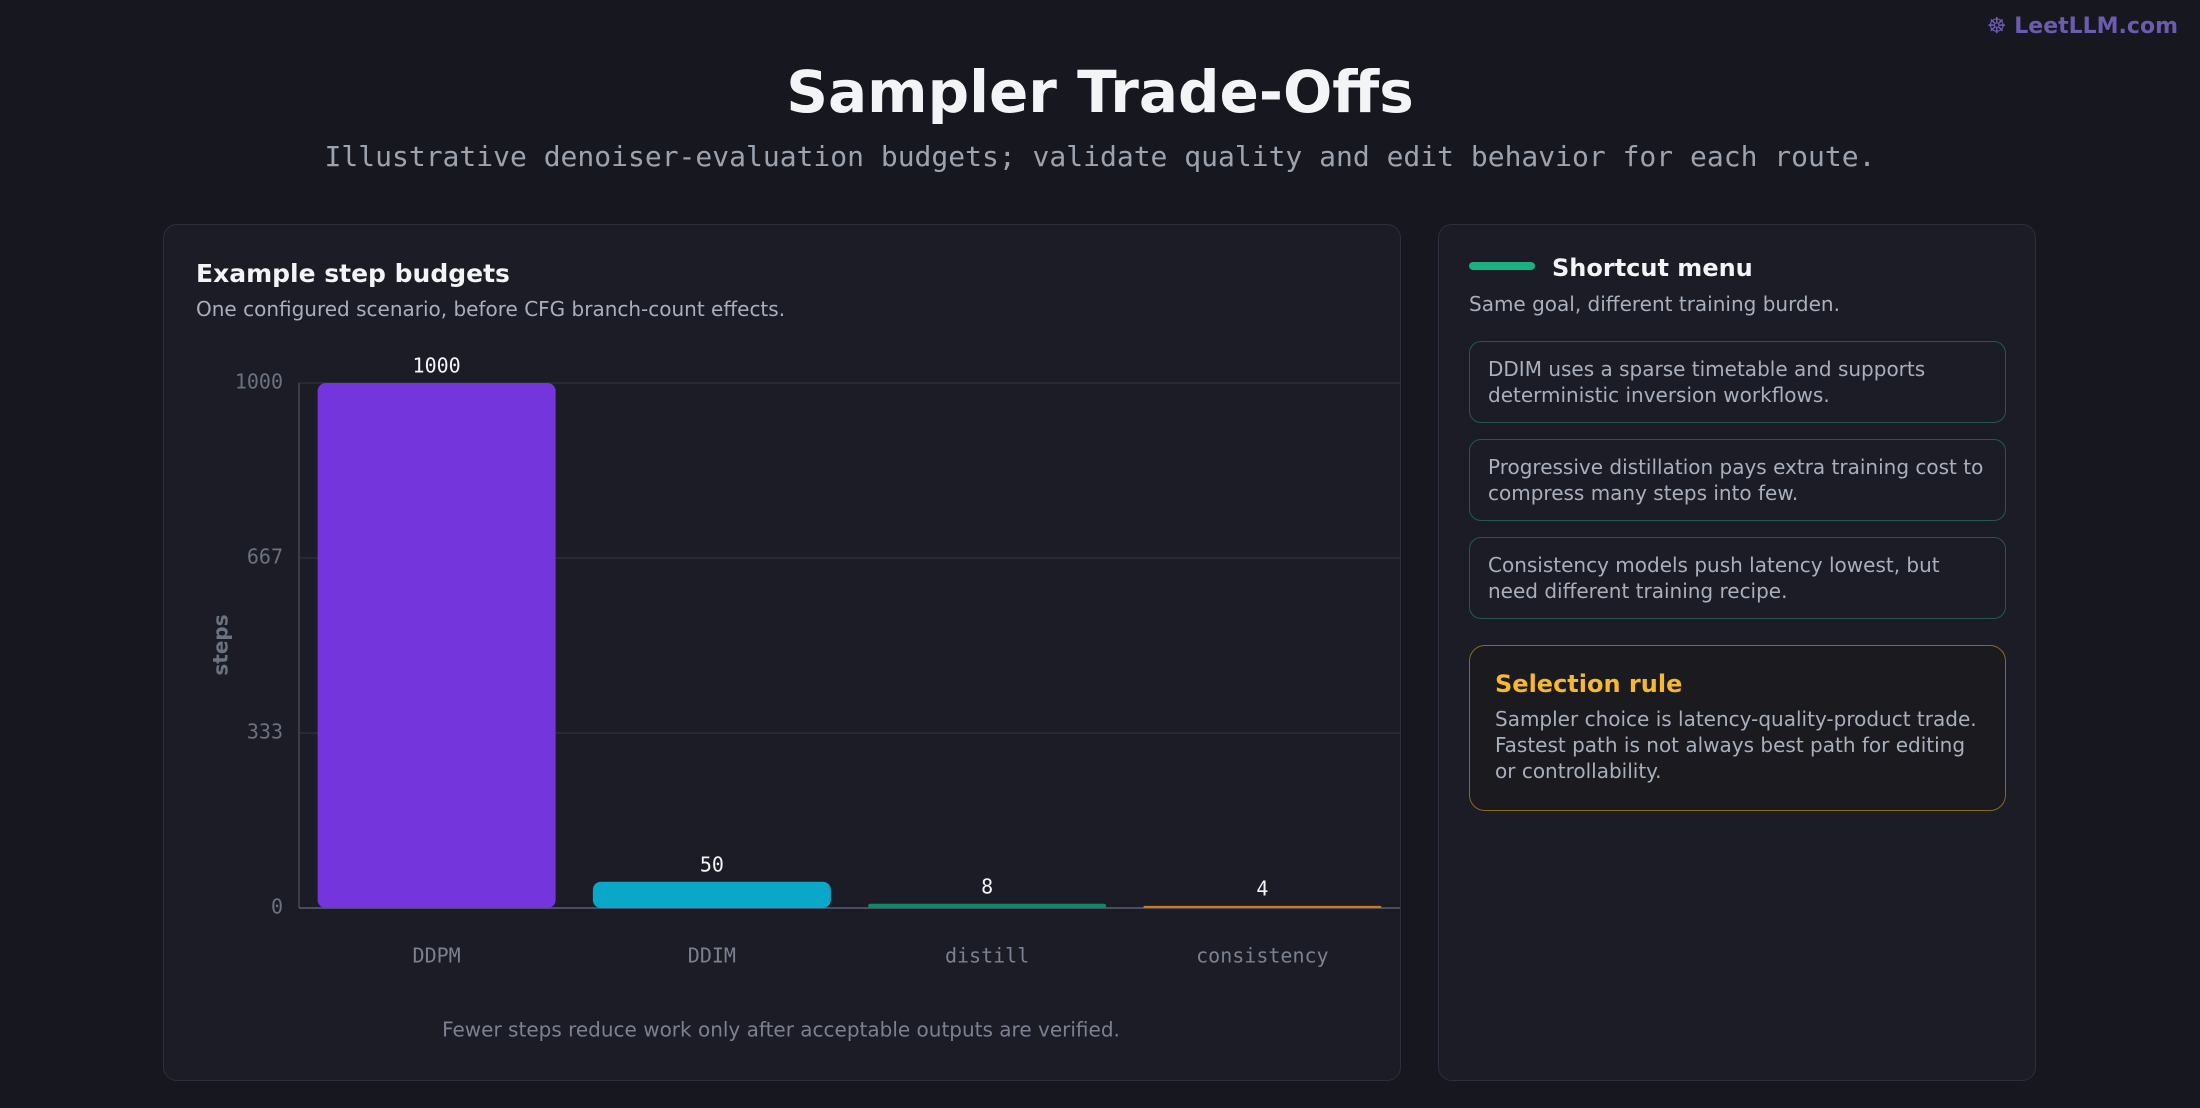 The width and height of the screenshot is (2200, 1108). Describe the element at coordinates (1262, 956) in the screenshot. I see `x-tick-label: consistency` at that location.